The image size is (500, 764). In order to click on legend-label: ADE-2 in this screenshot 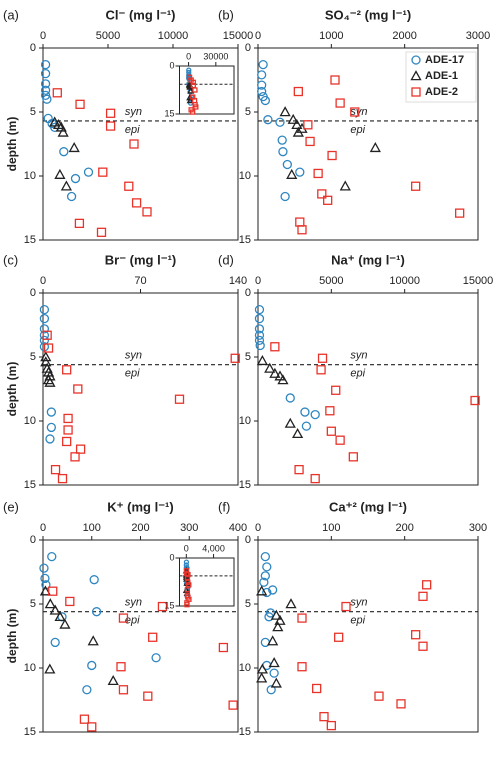, I will do `click(441, 92)`.